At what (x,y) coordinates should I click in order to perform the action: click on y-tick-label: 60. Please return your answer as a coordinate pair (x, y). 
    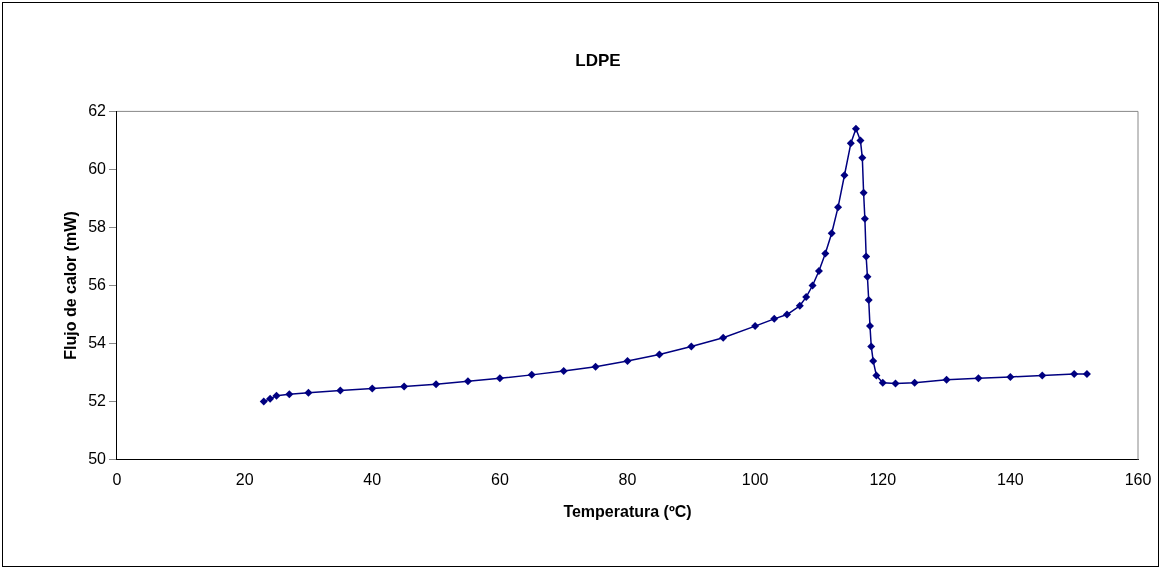
    Looking at the image, I should click on (97, 168).